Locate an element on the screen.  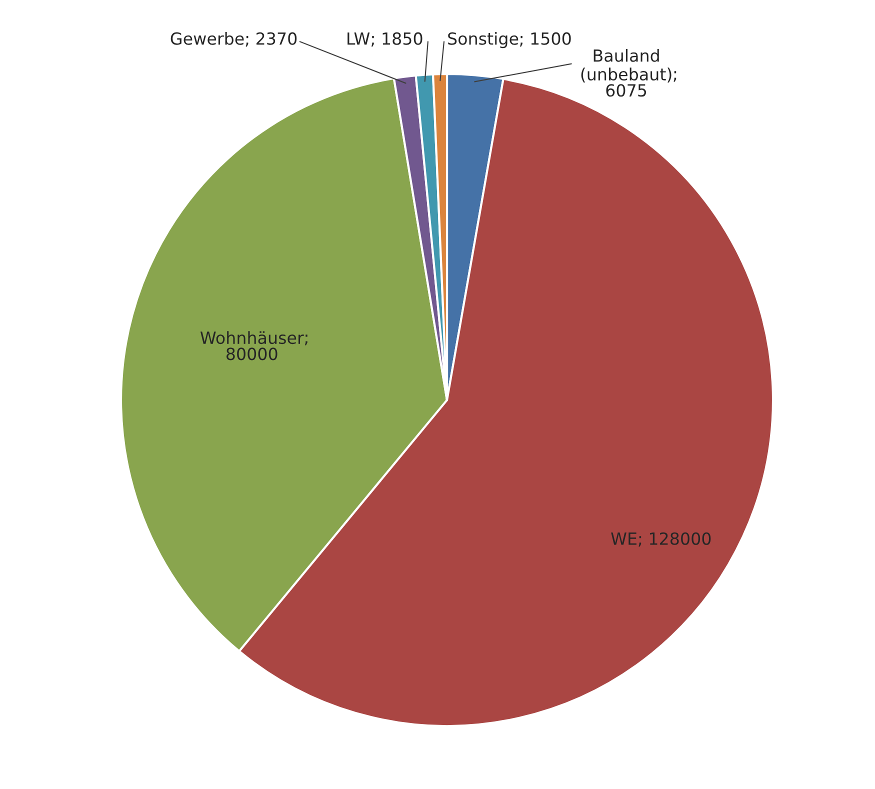
data-label: 6075 is located at coordinates (626, 90).